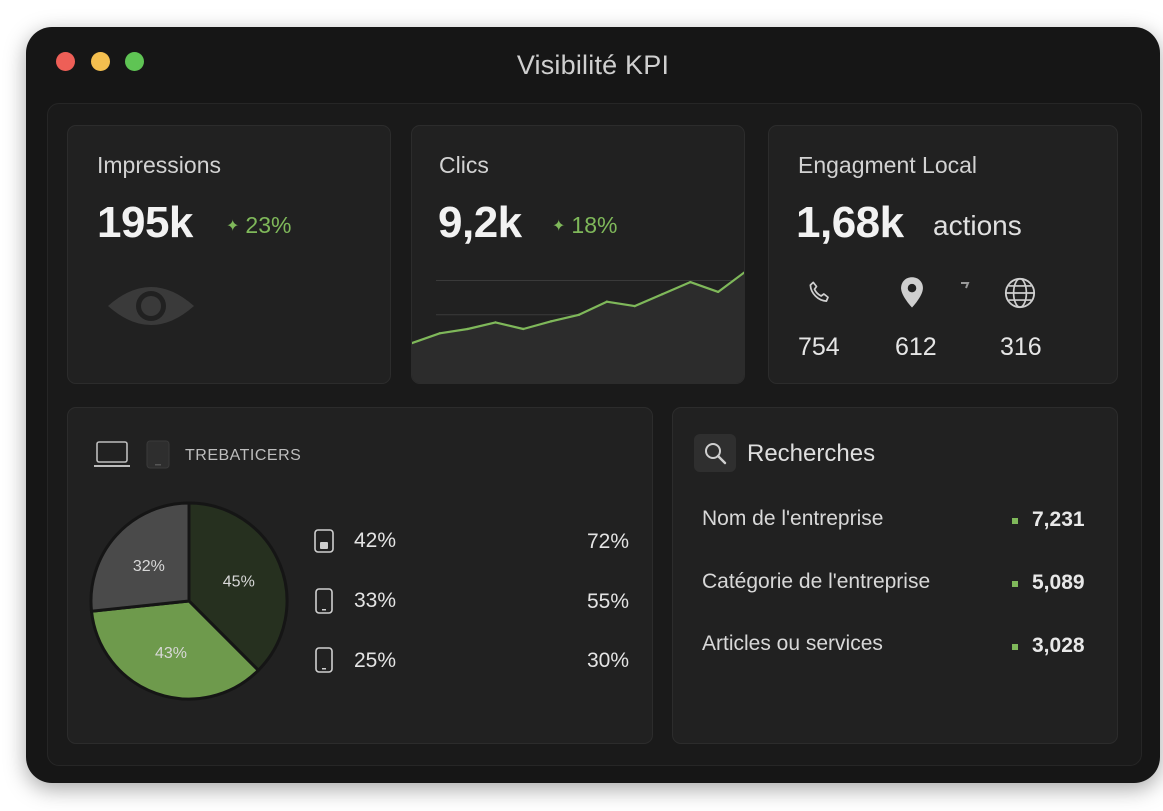  I want to click on searches-title: Recherches, so click(811, 453).